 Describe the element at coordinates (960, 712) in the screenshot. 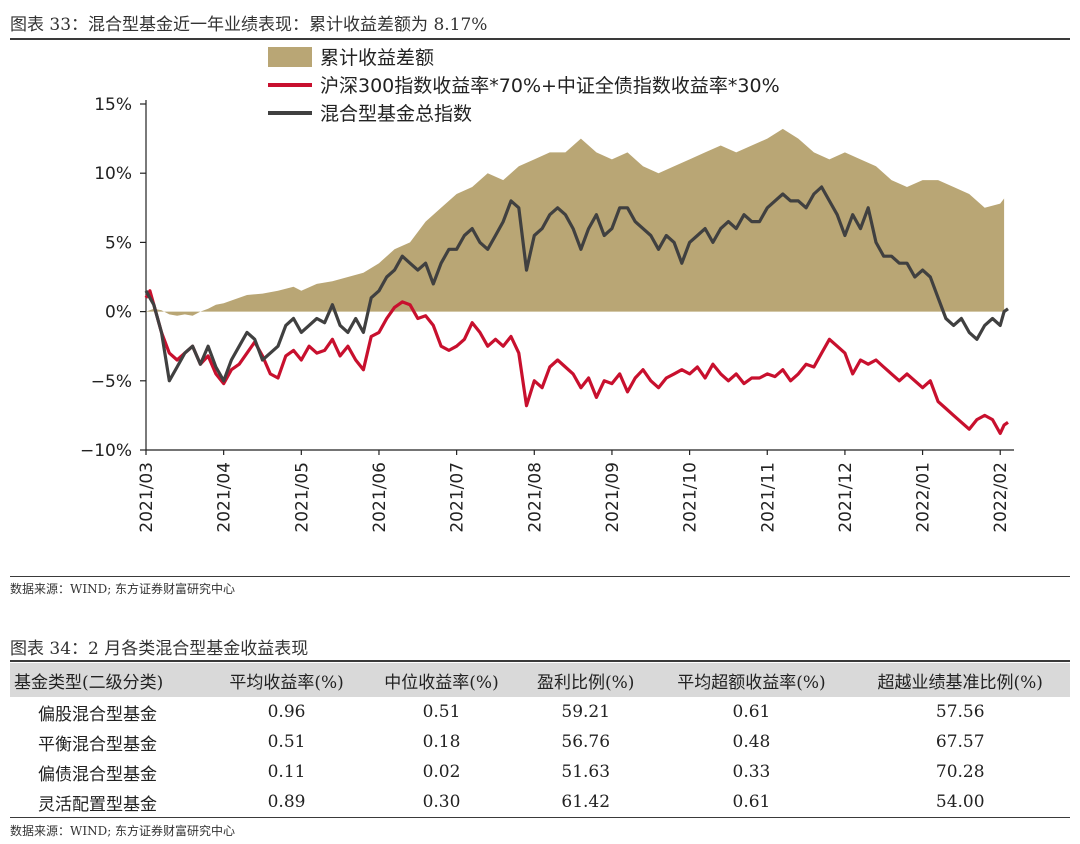

I see `table-cell: 57.56` at that location.